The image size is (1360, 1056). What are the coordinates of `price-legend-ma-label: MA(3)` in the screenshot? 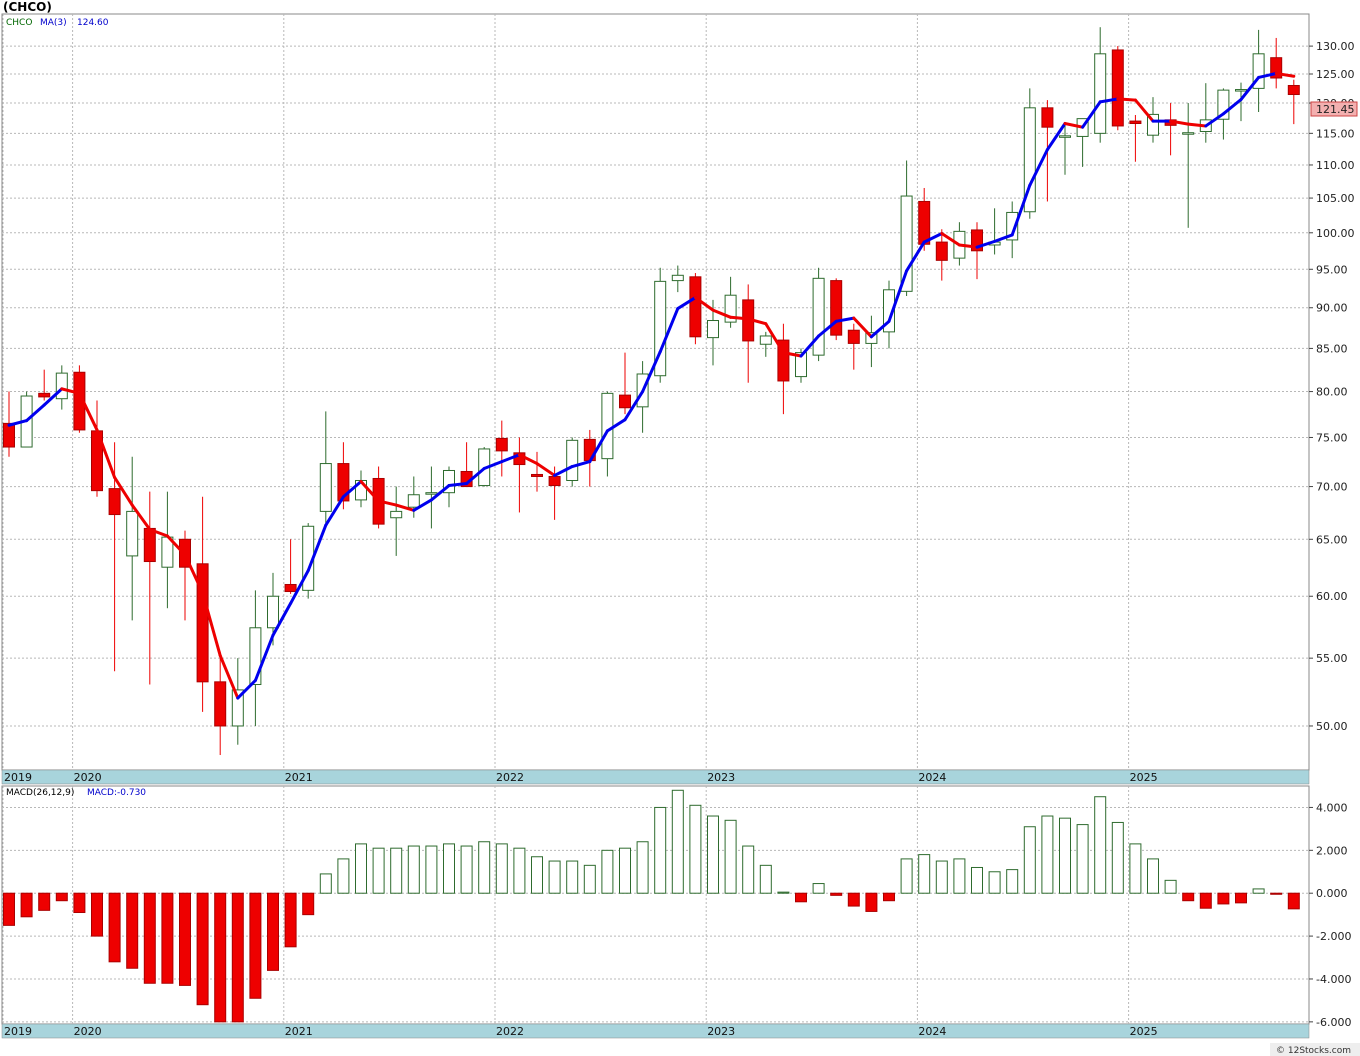 It's located at (53, 23).